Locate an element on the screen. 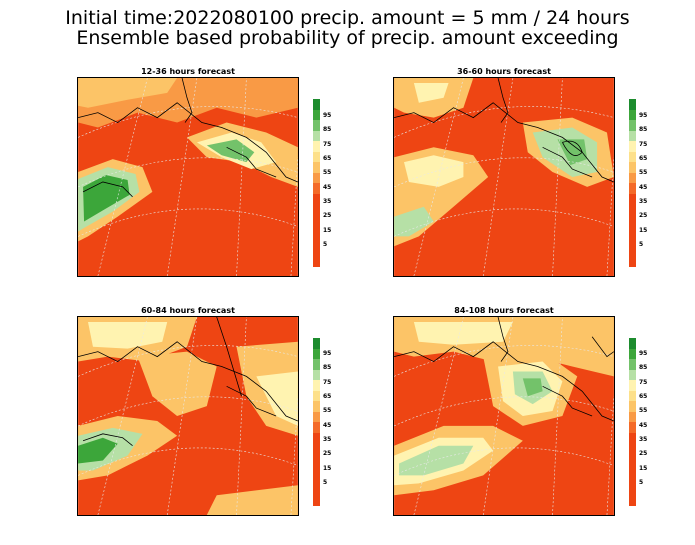  cbar2-label-75: 75 is located at coordinates (643, 144).